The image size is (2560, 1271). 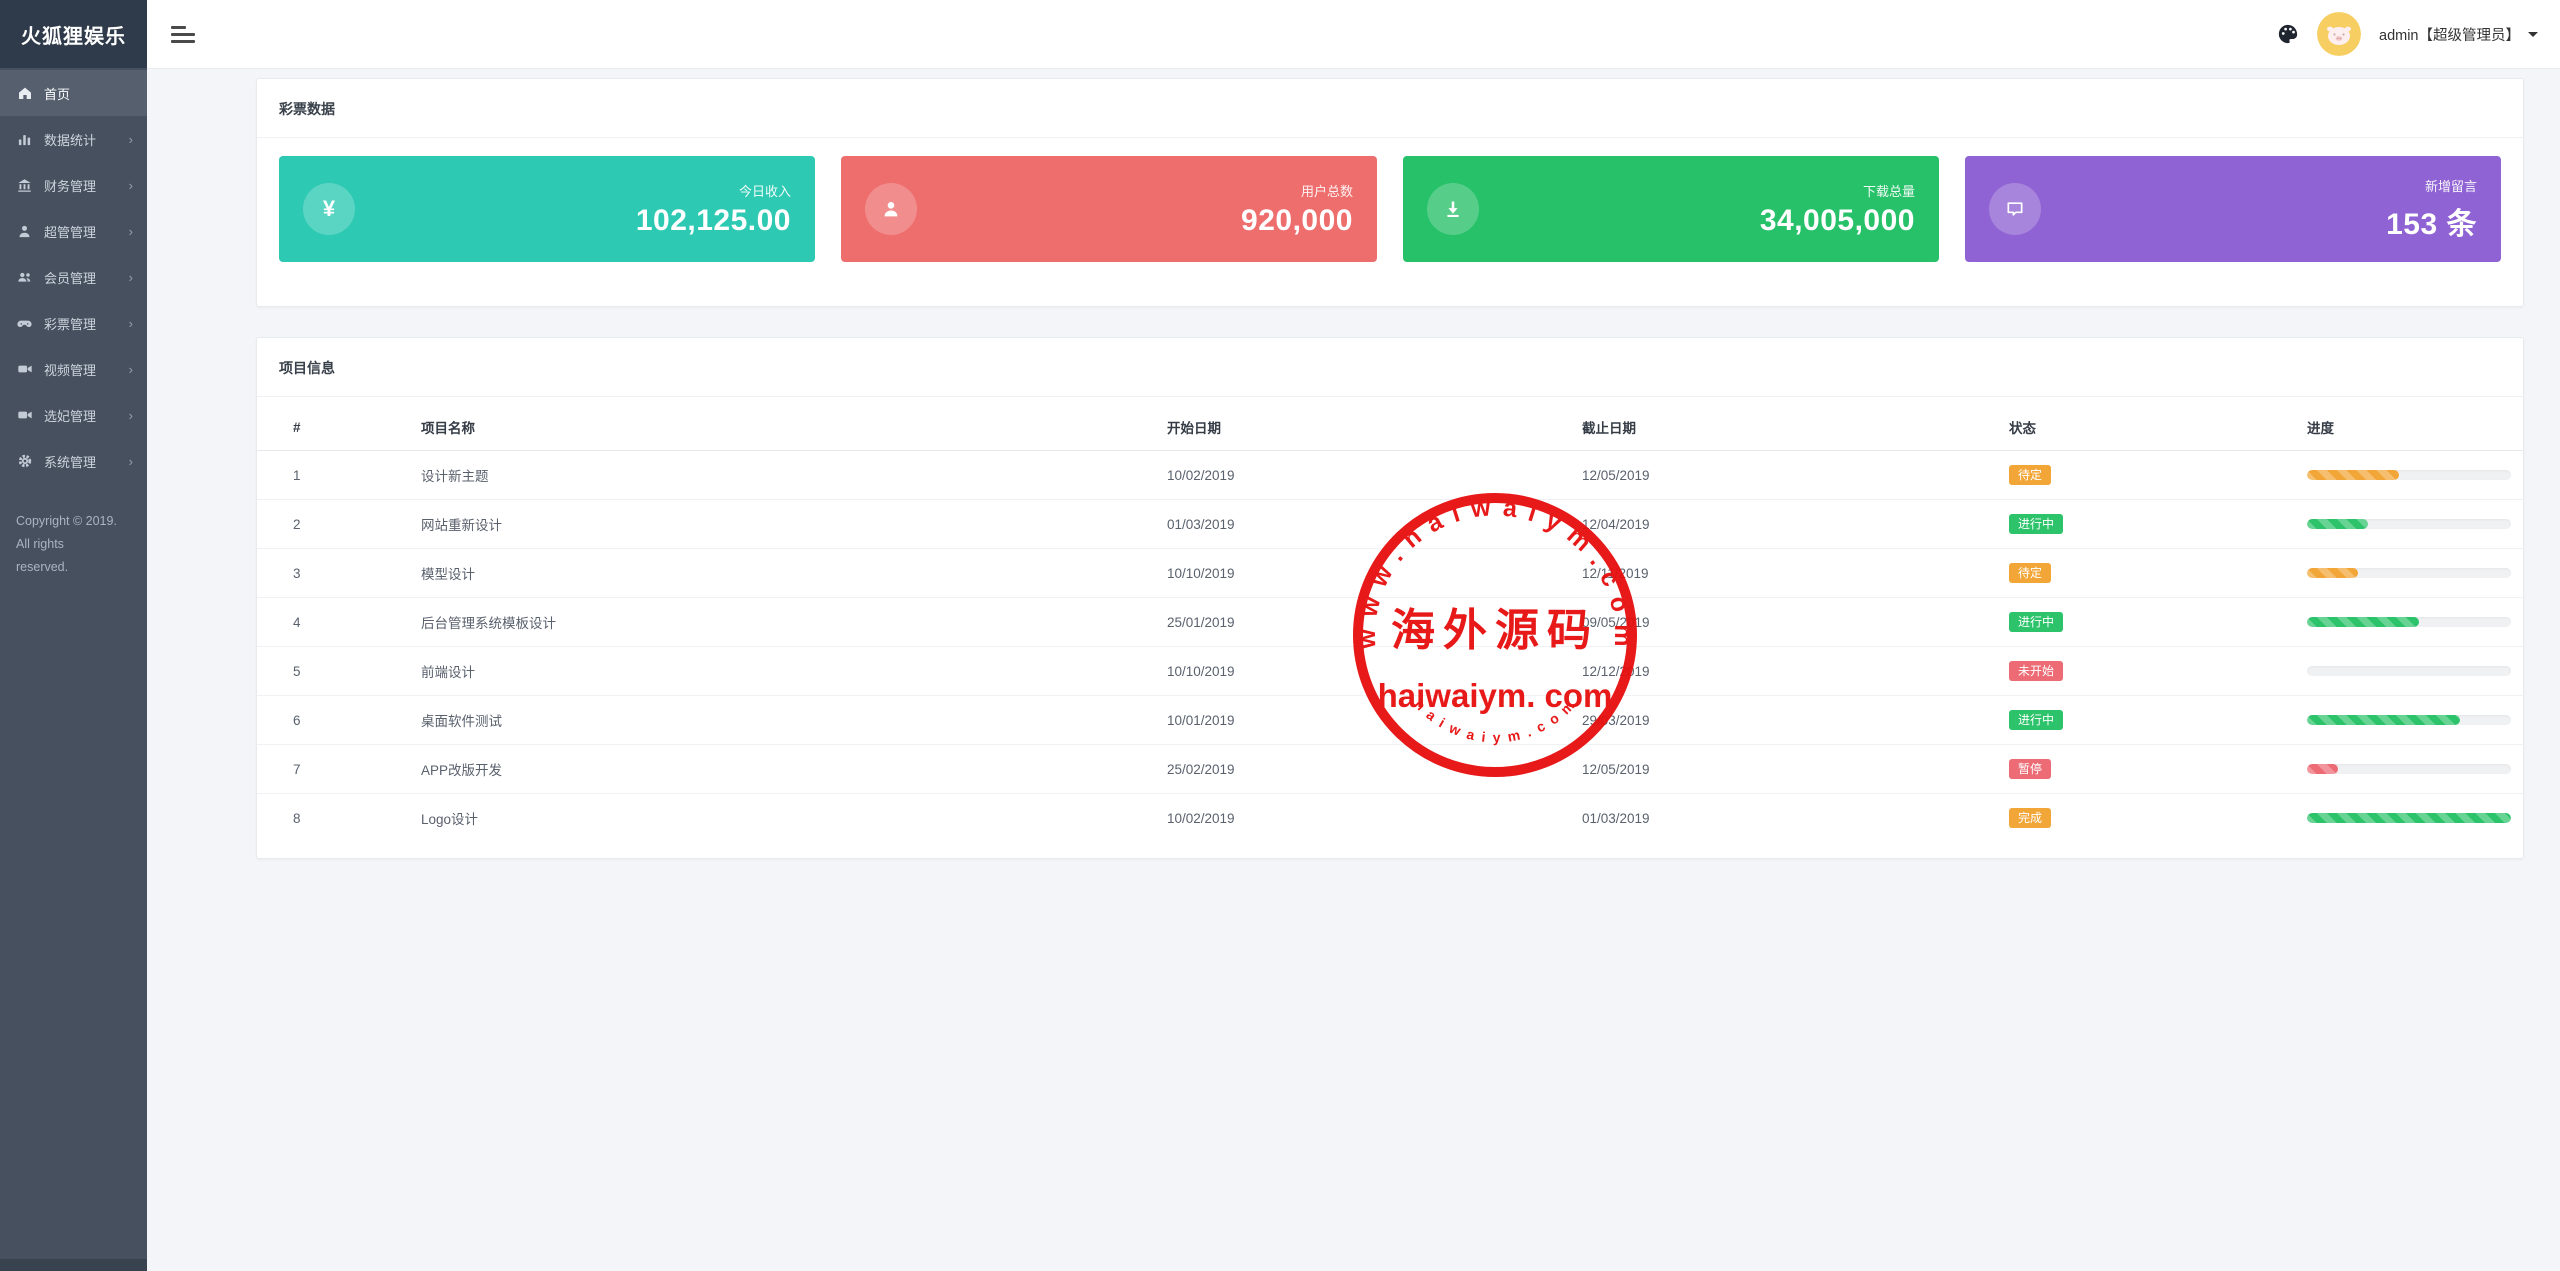 I want to click on sidebar-item-label: 会员管理, so click(x=70, y=278).